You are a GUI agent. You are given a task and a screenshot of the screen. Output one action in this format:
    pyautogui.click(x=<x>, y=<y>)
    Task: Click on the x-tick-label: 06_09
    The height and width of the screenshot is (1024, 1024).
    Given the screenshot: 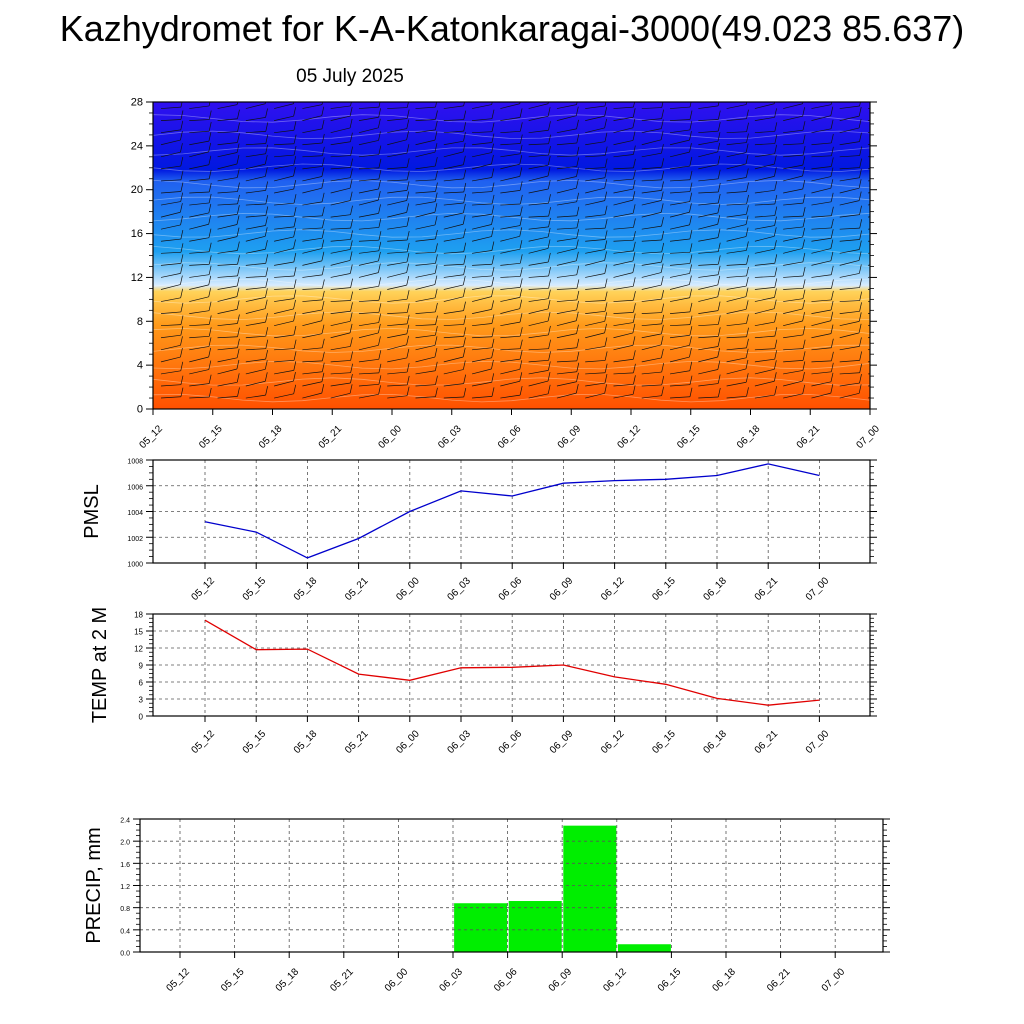 What is the action you would take?
    pyautogui.click(x=562, y=589)
    